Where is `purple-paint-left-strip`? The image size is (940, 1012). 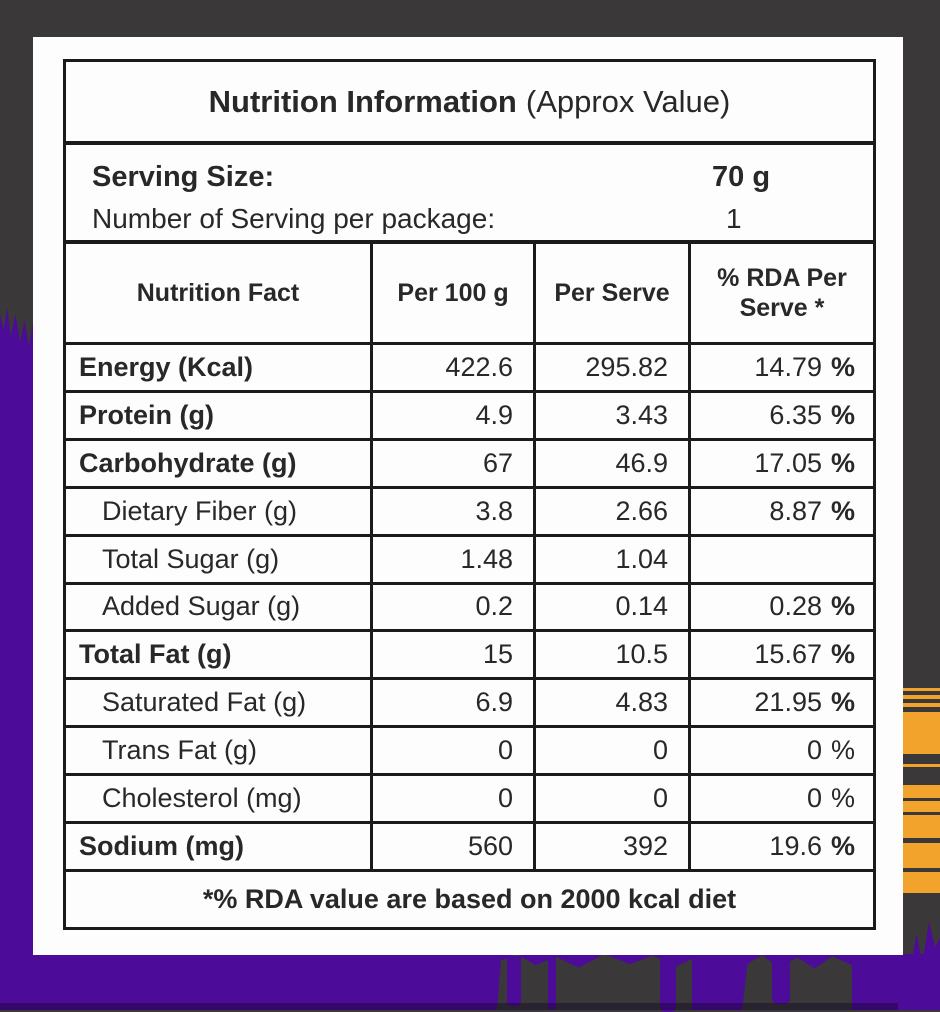
purple-paint-left-strip is located at coordinates (18, 659).